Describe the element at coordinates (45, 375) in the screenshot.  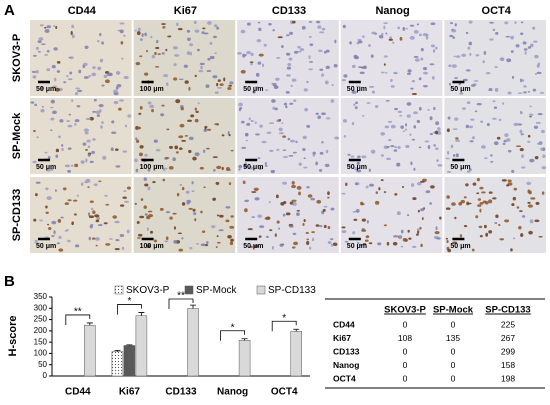
I see `y-tick-label: 0` at that location.